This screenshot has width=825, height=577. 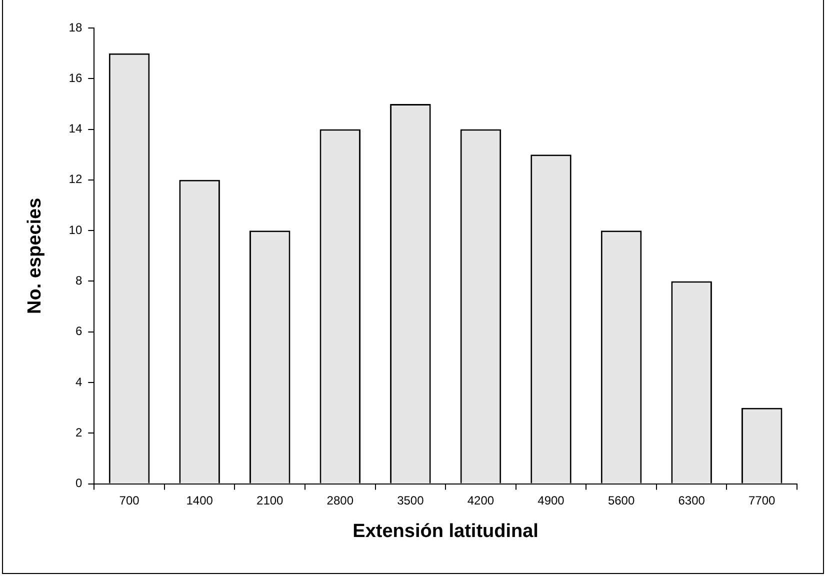 I want to click on x-tick-label: 7700, so click(x=762, y=500).